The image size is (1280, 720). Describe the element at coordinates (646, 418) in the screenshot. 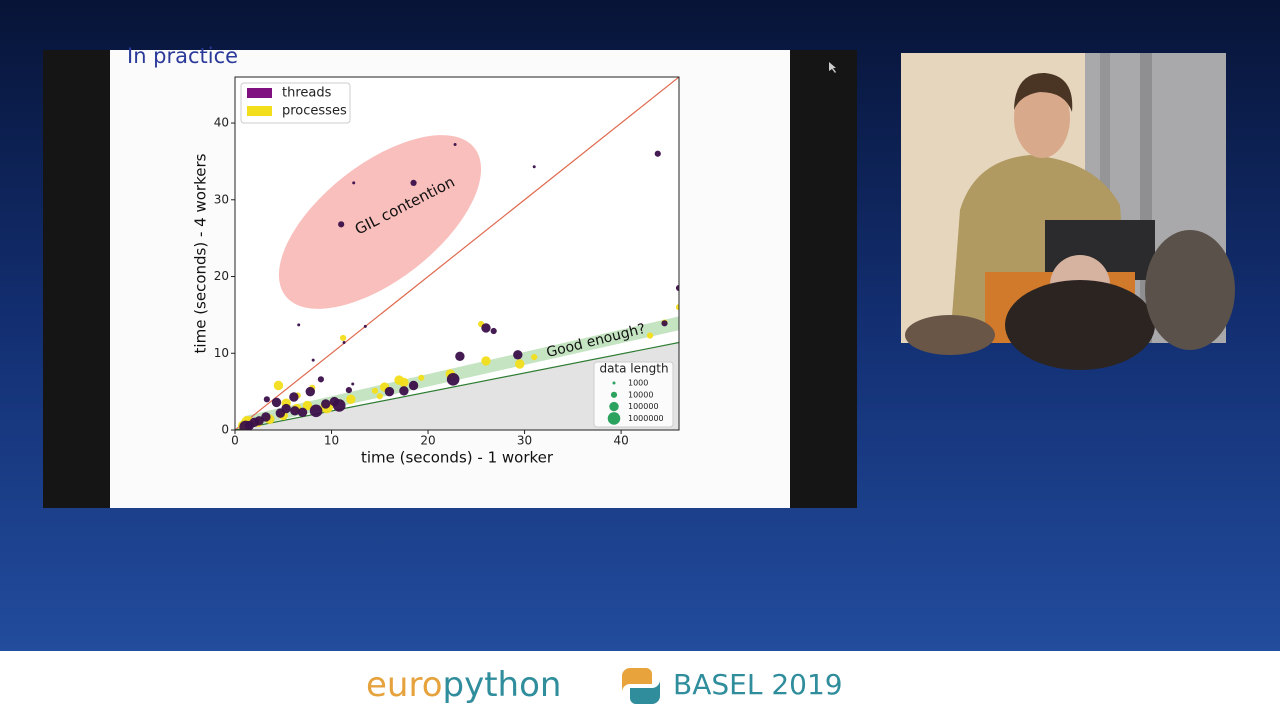

I see `size-legend-label: 1000000` at that location.